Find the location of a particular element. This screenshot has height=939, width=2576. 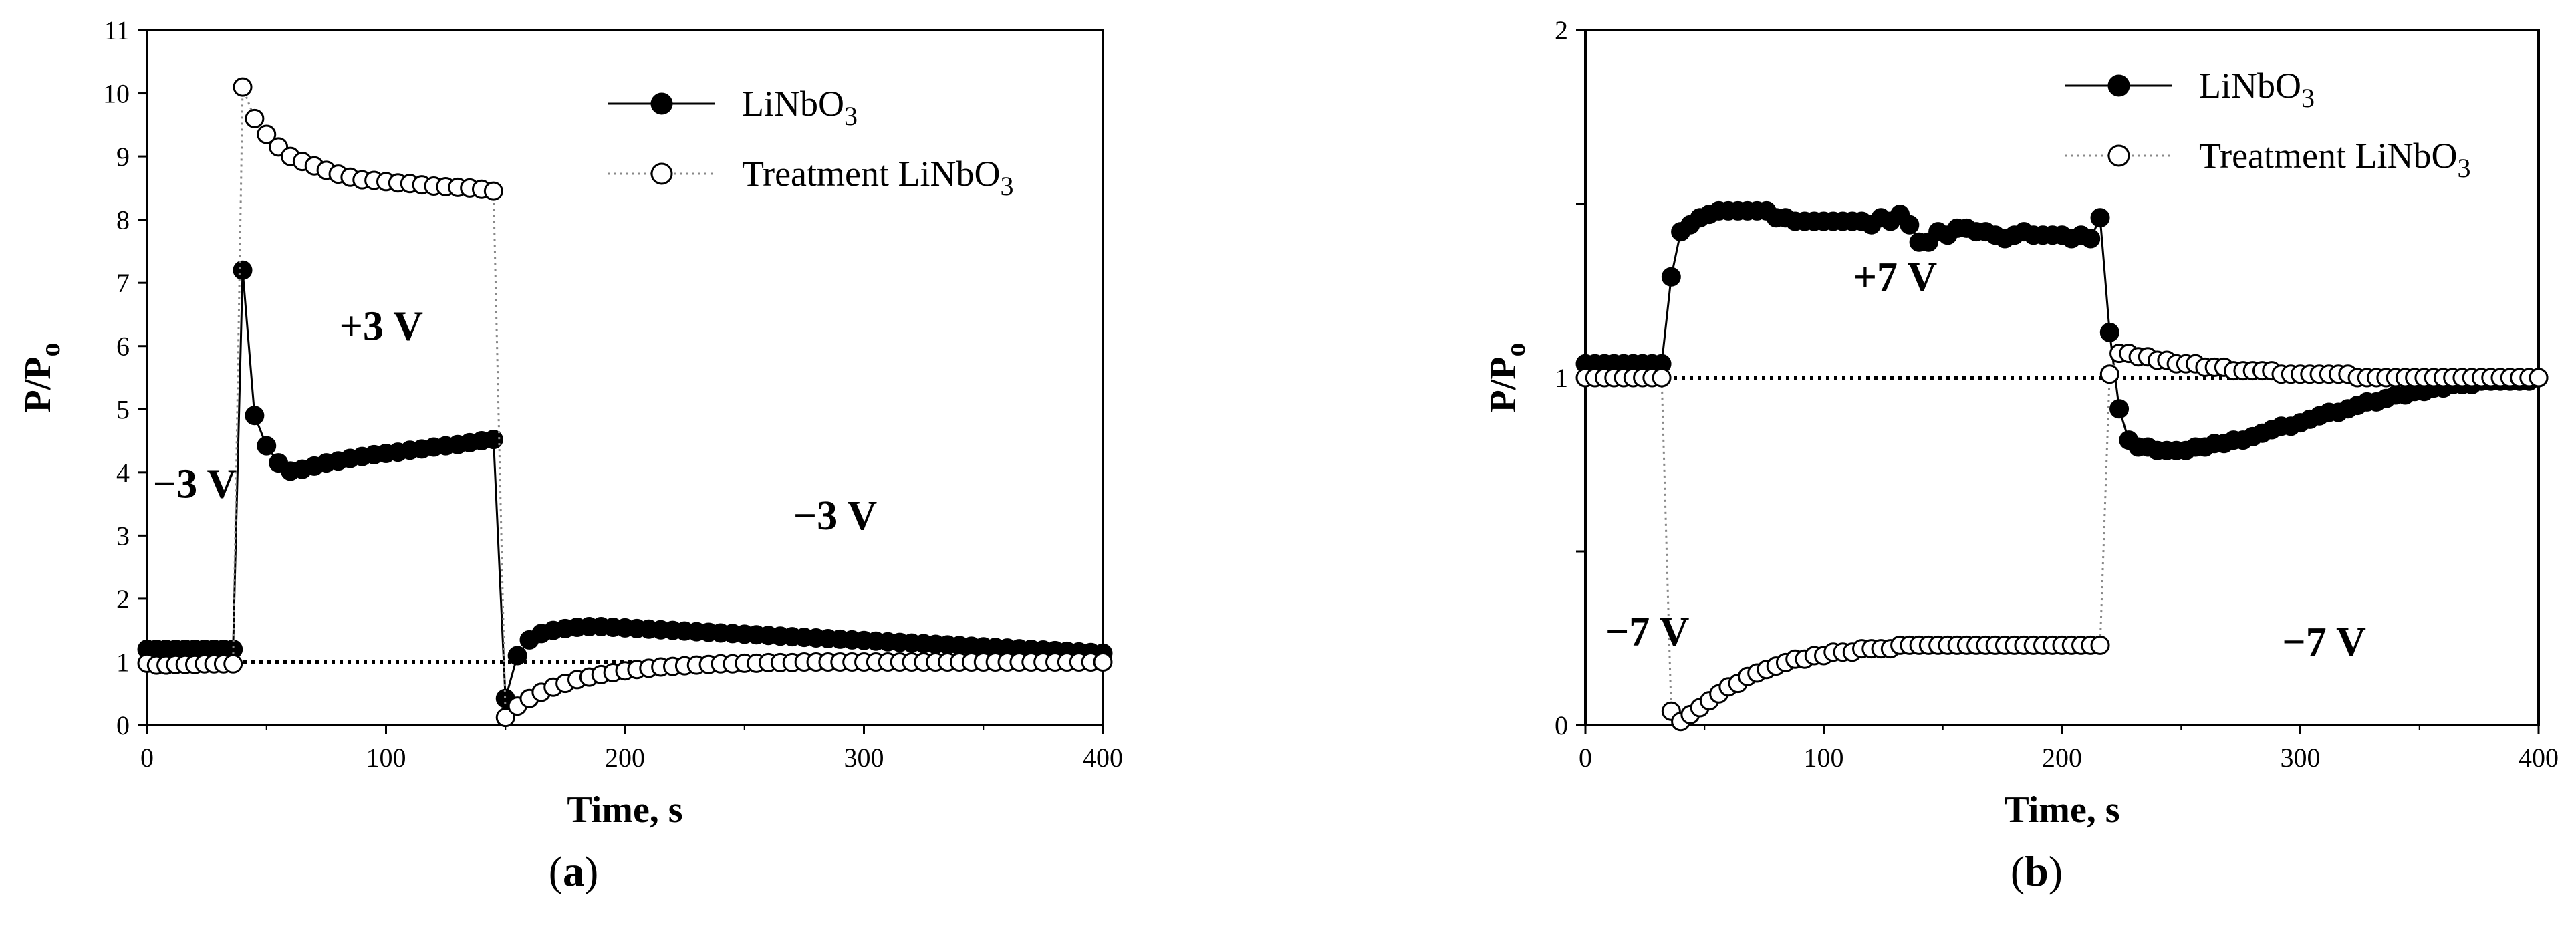

y-tick-label: 6 is located at coordinates (123, 346).